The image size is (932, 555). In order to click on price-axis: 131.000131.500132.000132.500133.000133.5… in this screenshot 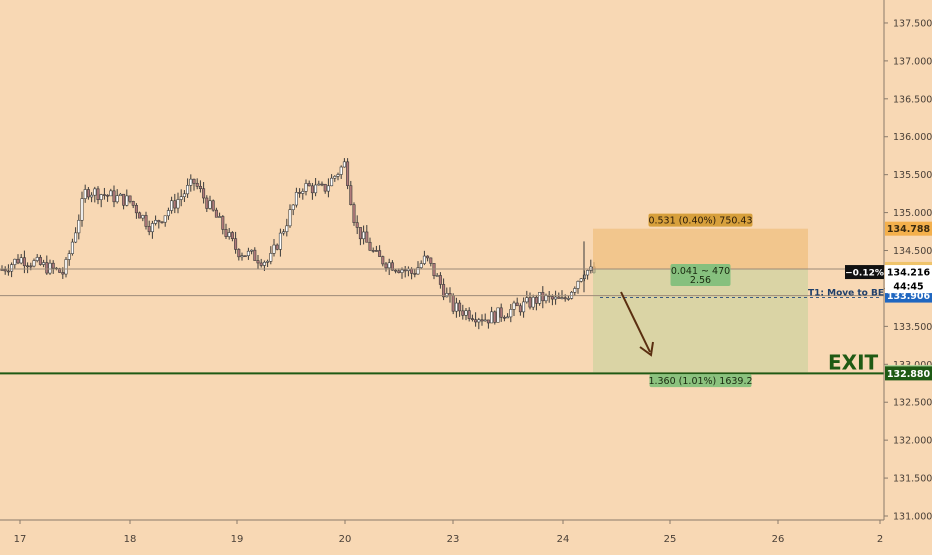, I will do `click(907, 261)`.